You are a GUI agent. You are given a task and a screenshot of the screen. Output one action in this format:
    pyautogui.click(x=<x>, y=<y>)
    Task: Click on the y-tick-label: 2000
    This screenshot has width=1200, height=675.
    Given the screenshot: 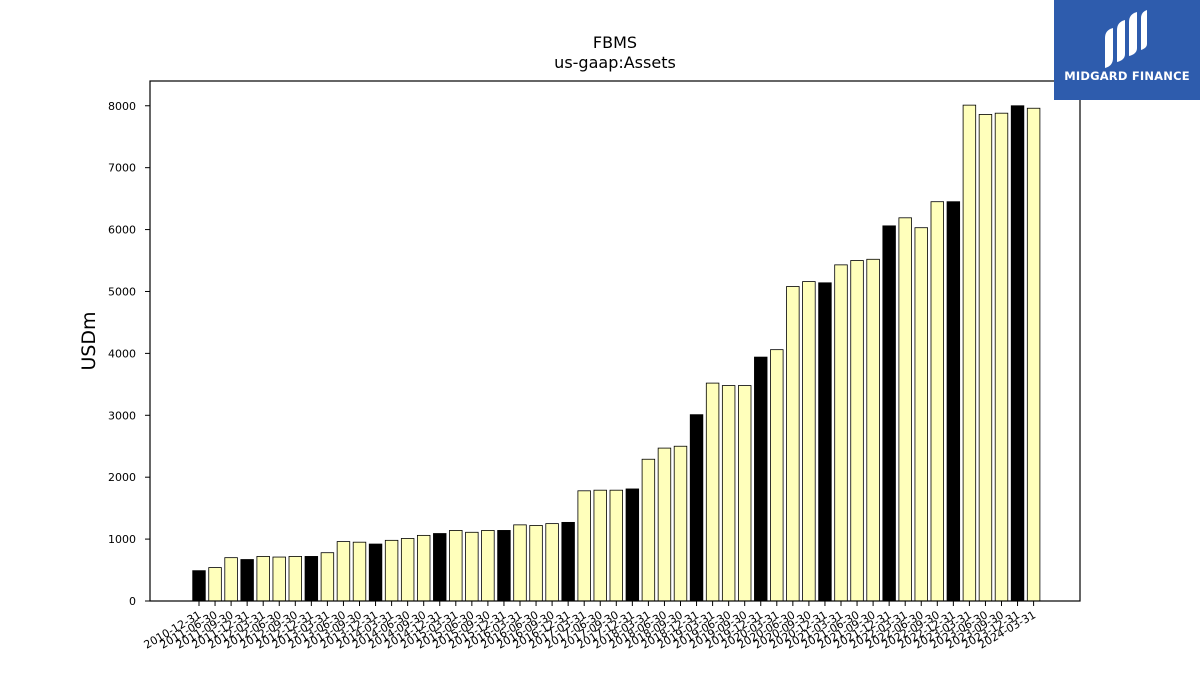 What is the action you would take?
    pyautogui.click(x=122, y=477)
    